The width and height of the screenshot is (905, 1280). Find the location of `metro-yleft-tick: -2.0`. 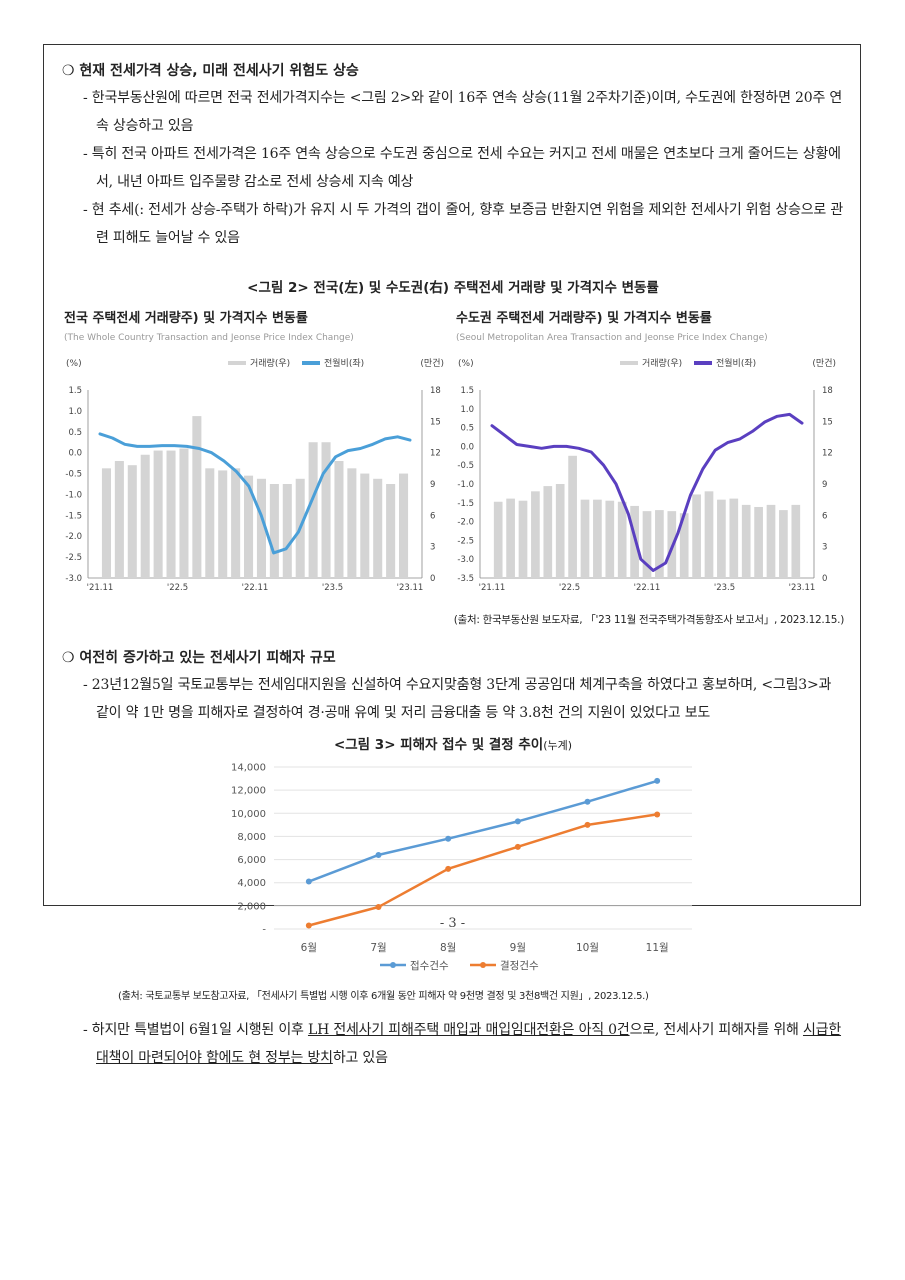

metro-yleft-tick: -2.0 is located at coordinates (465, 523).